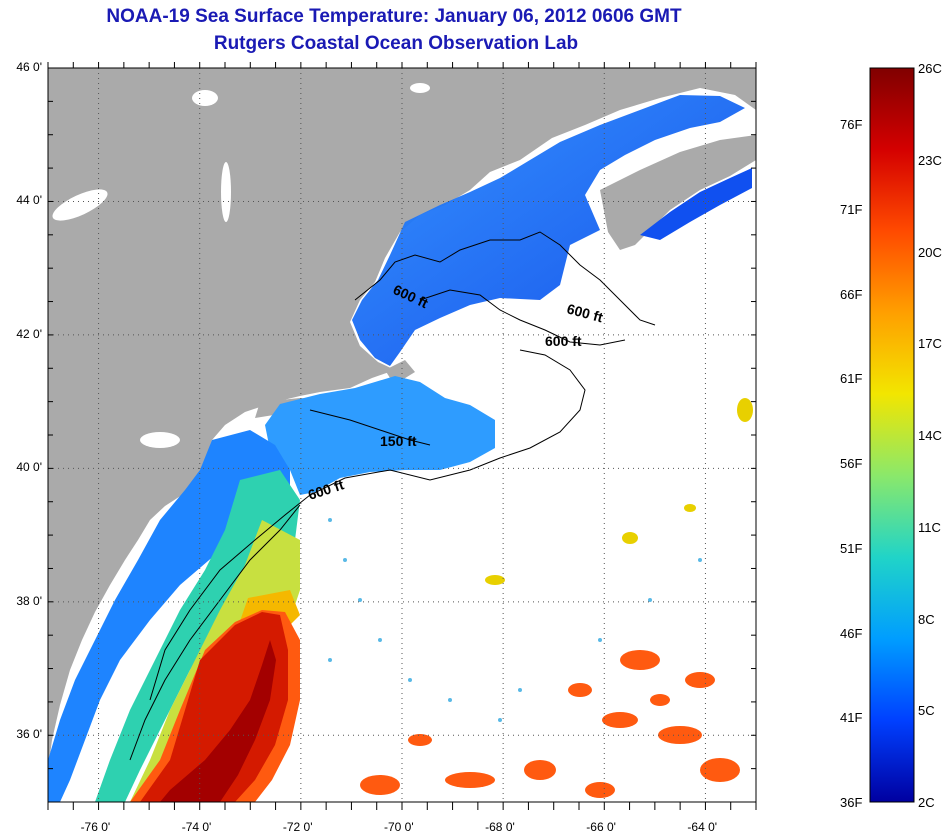 This screenshot has height=840, width=944. Describe the element at coordinates (851, 718) in the screenshot. I see `colorbar-fahrenheit-label: 41F` at that location.